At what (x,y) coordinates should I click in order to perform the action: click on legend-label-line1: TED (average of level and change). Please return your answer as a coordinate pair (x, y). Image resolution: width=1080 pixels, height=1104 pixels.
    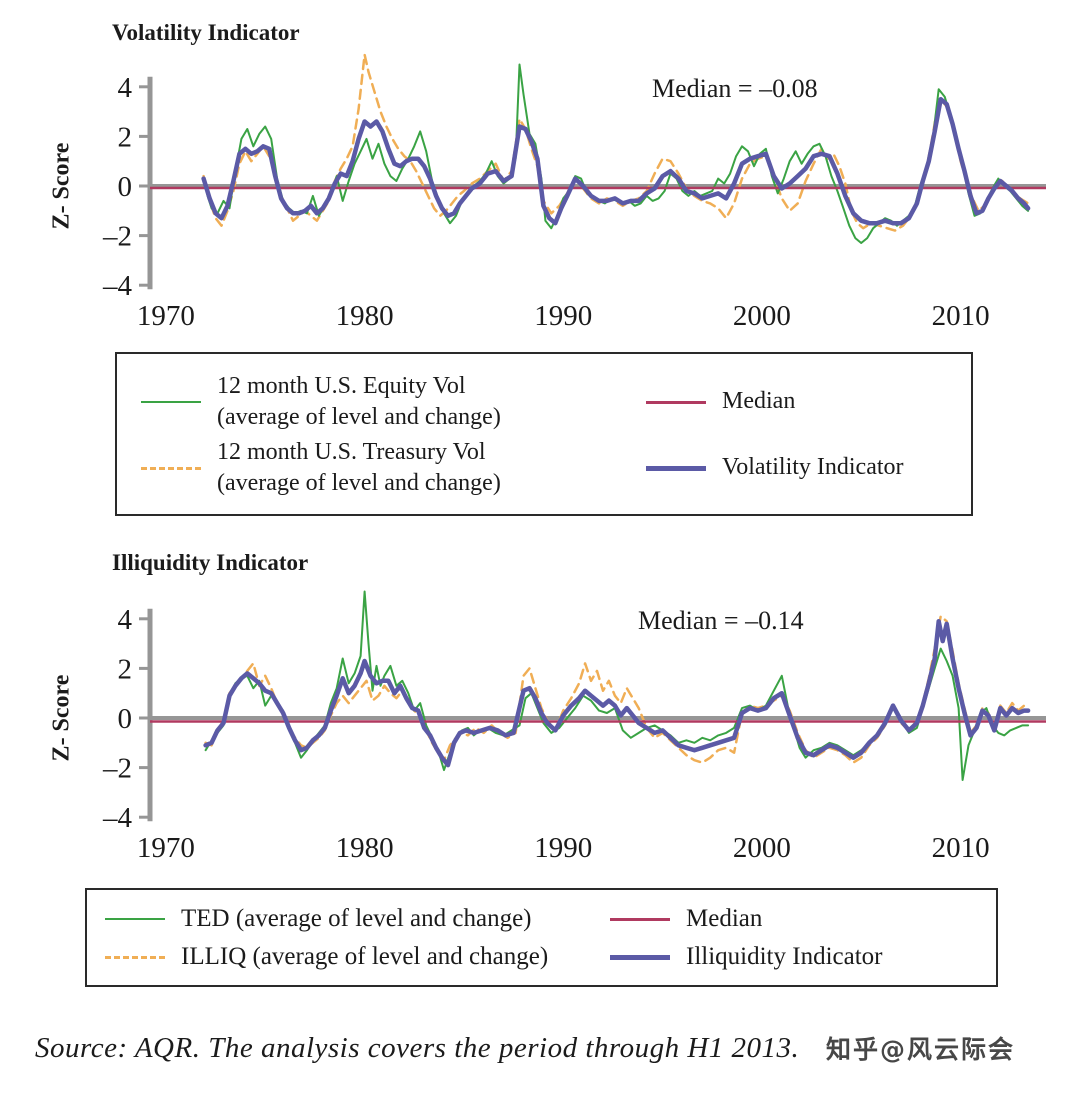
    Looking at the image, I should click on (356, 918).